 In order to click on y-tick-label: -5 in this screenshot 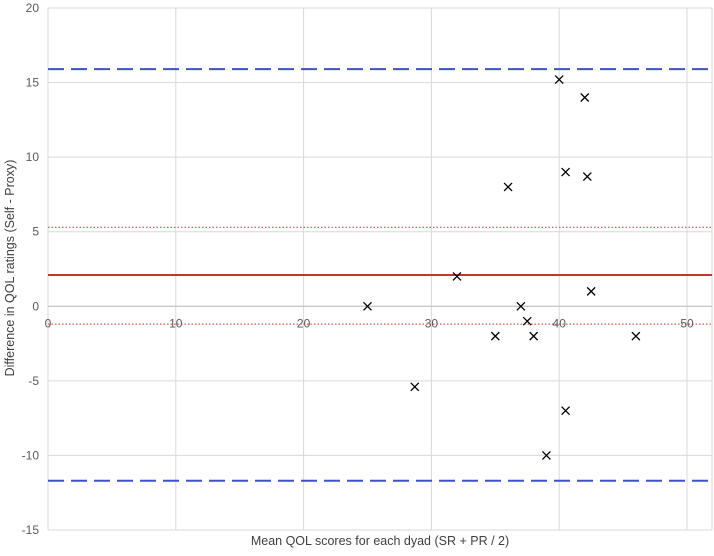, I will do `click(33, 381)`.